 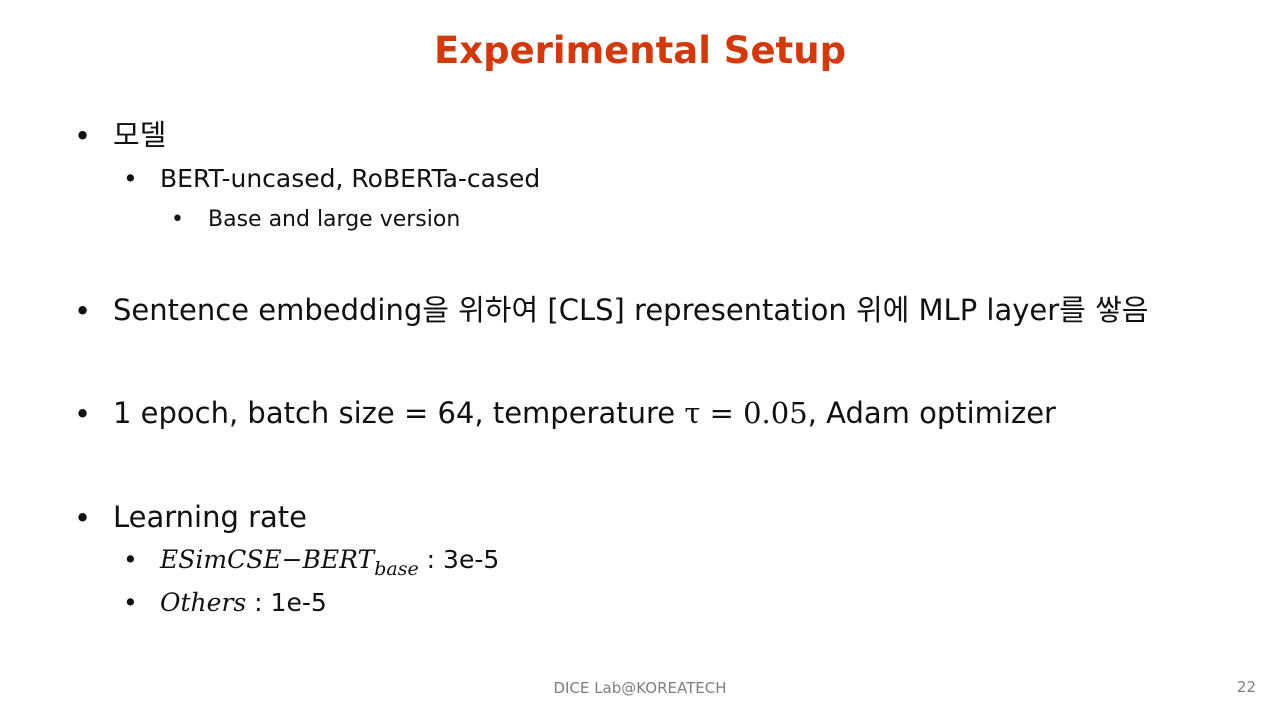 I want to click on temperature-equation: τ = 0.05, so click(x=746, y=413).